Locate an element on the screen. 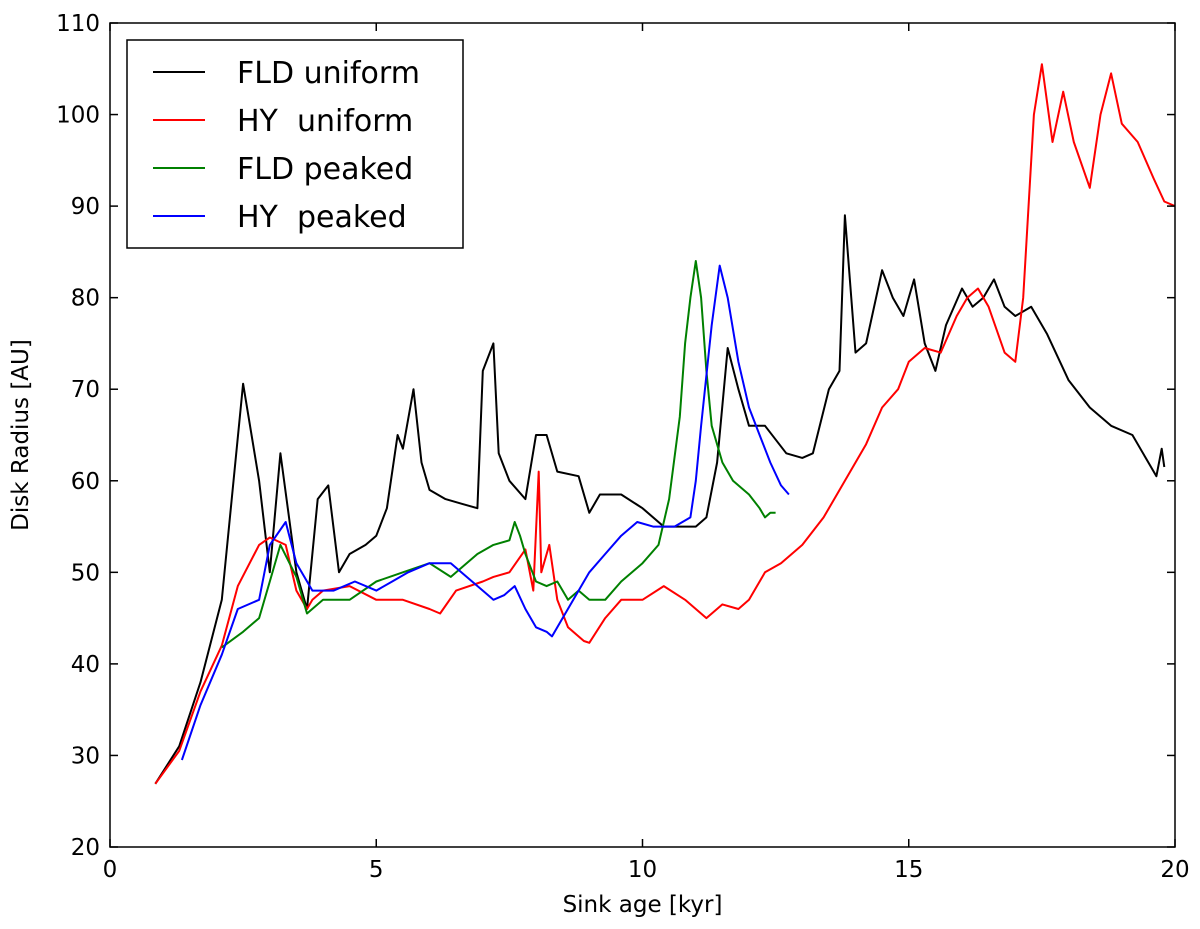 The width and height of the screenshot is (1200, 929). x-axis-label: Sink age [kyr] is located at coordinates (643, 905).